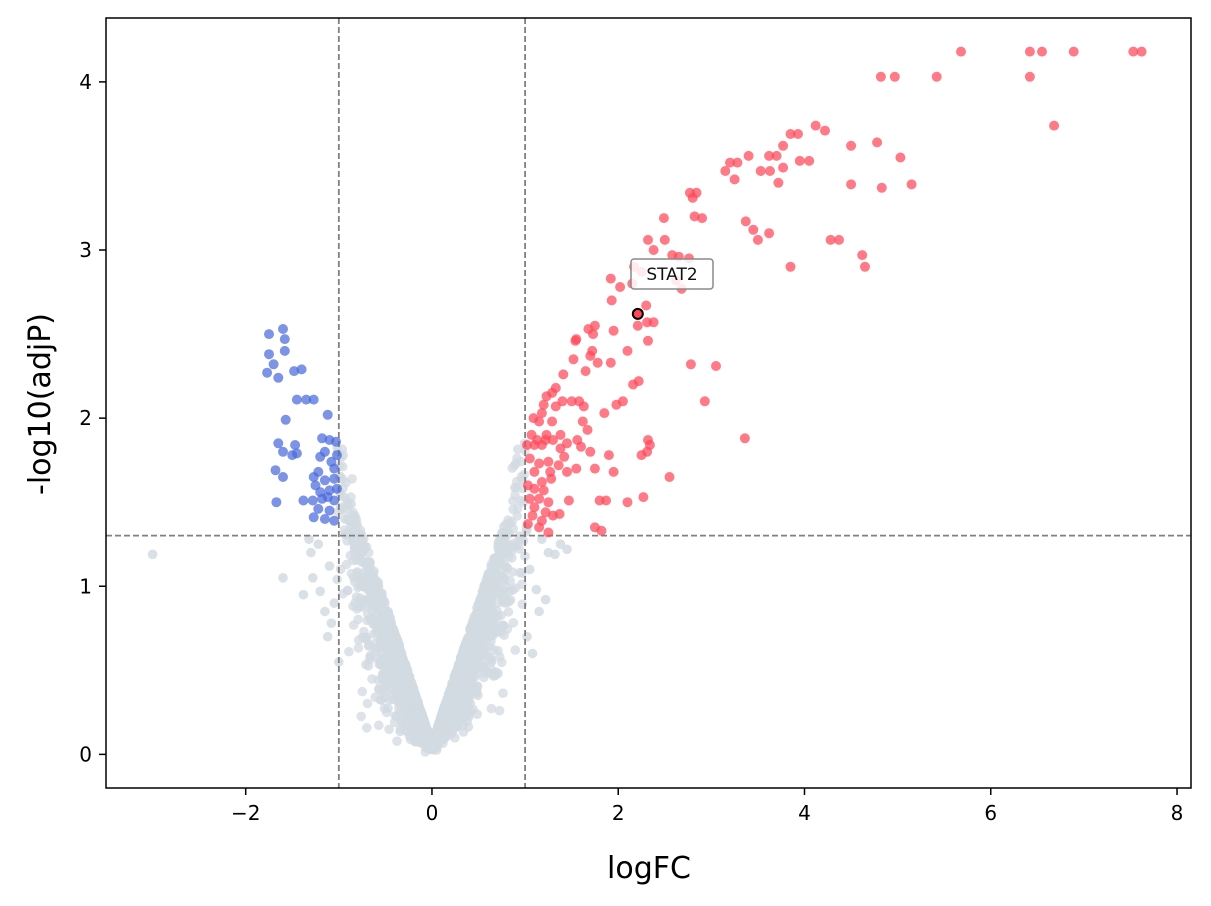 This screenshot has width=1211, height=906. I want to click on annotation-label: STAT2, so click(671, 275).